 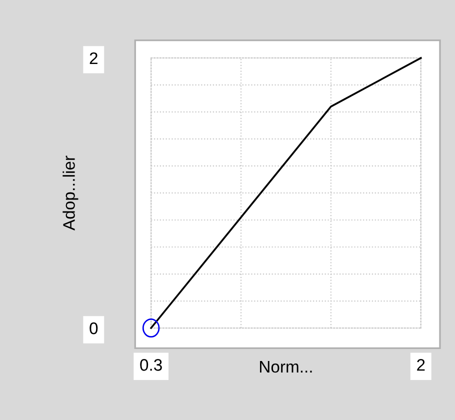 I want to click on y-axis-title: Adop...lier, so click(x=70, y=193).